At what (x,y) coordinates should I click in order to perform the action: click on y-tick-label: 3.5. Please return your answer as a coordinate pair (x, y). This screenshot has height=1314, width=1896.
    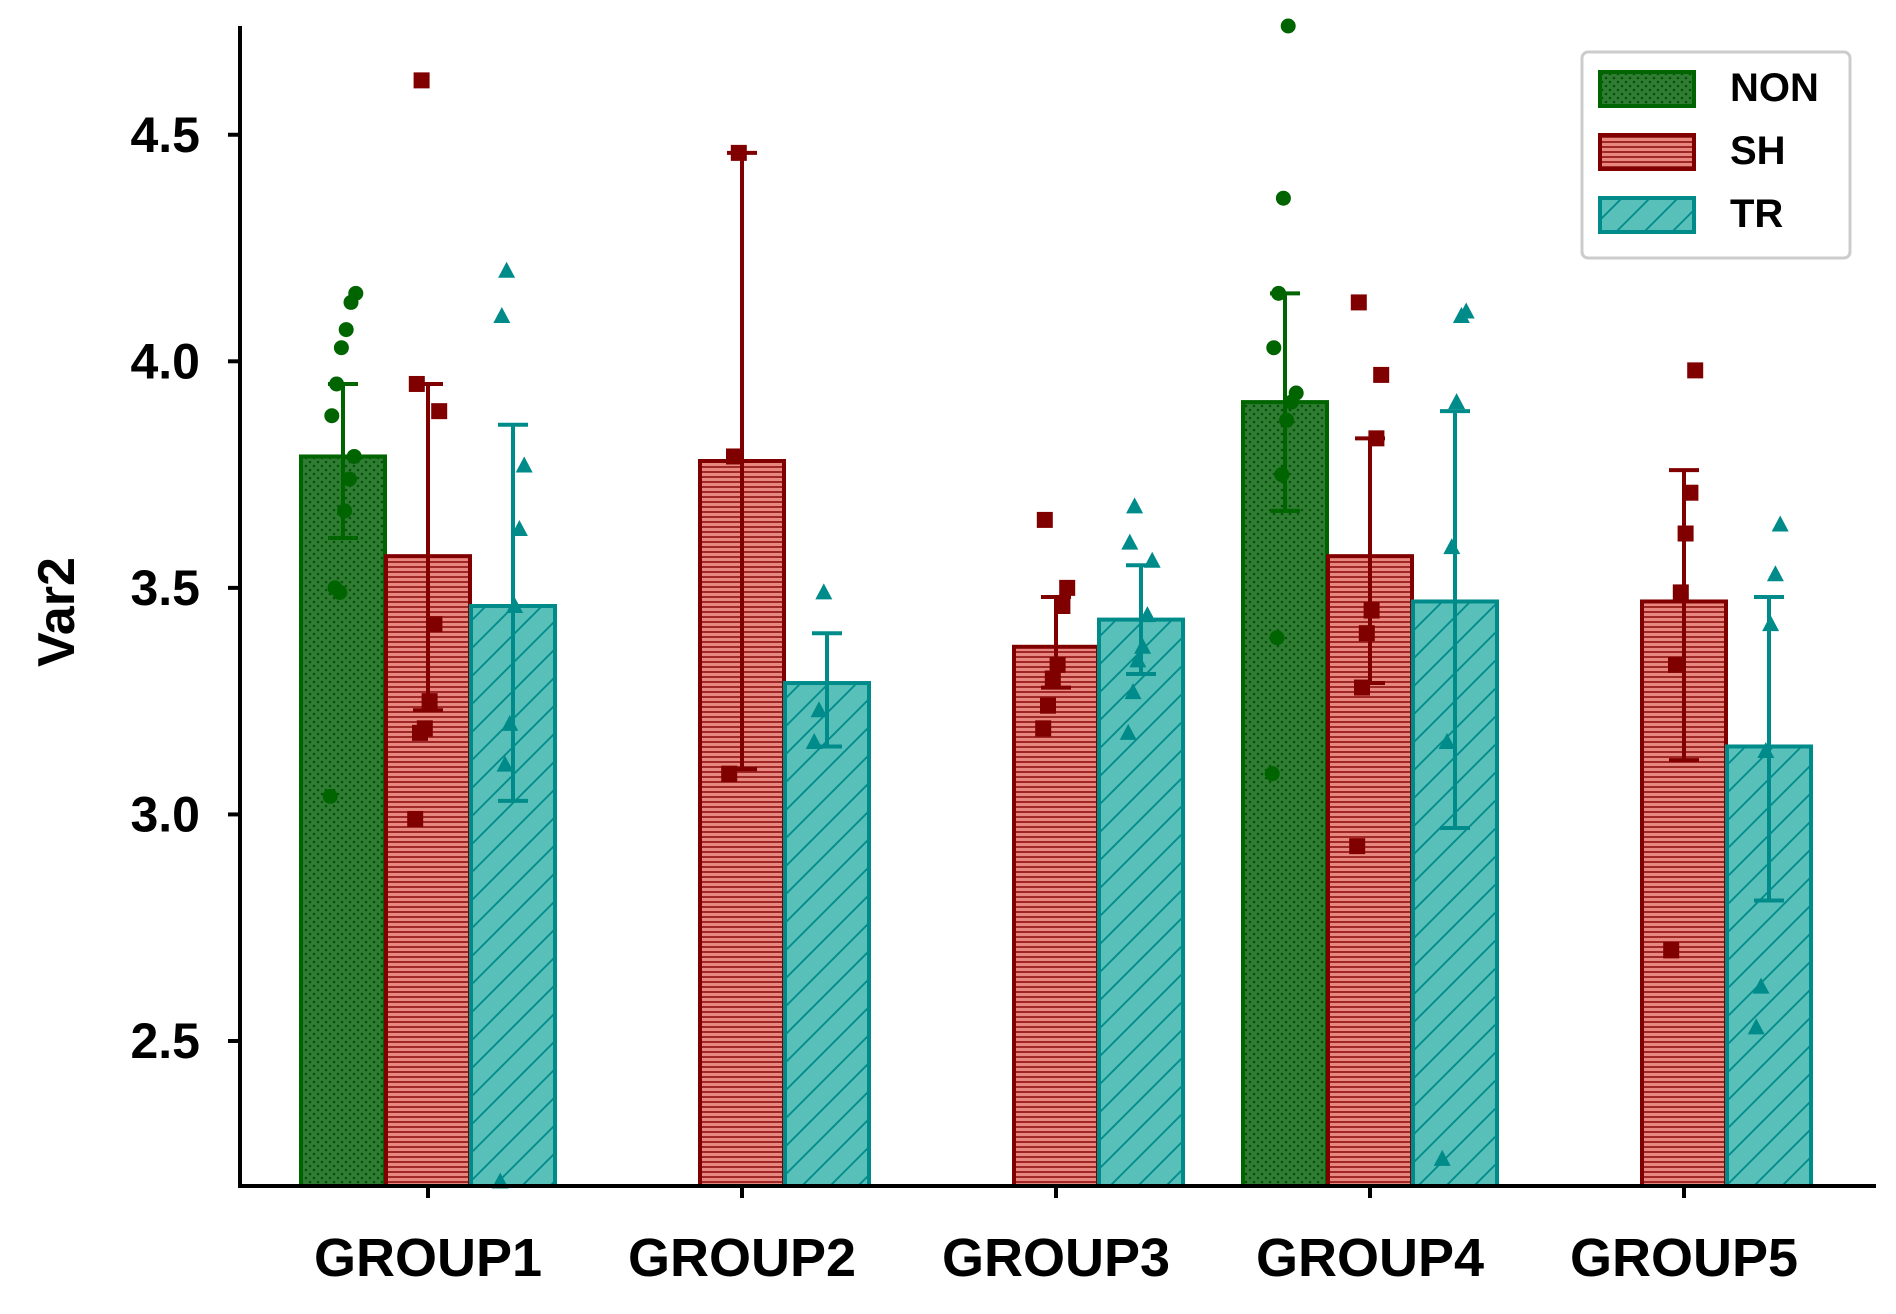
    Looking at the image, I should click on (165, 588).